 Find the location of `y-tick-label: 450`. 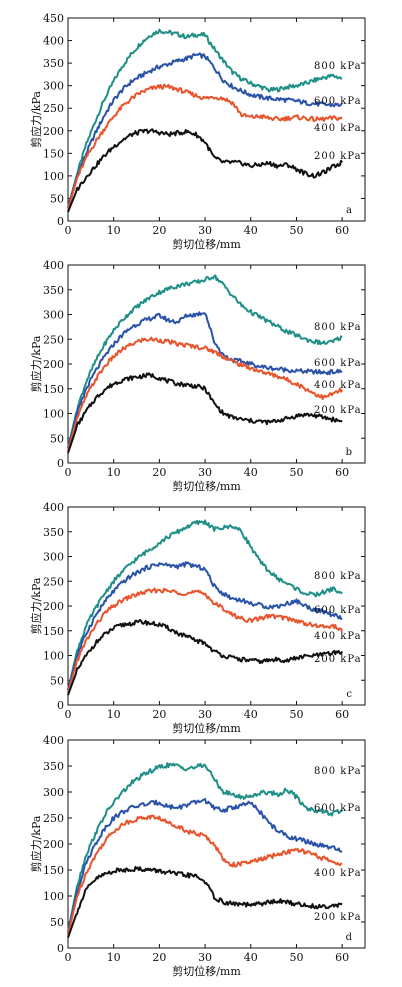

y-tick-label: 450 is located at coordinates (53, 18).